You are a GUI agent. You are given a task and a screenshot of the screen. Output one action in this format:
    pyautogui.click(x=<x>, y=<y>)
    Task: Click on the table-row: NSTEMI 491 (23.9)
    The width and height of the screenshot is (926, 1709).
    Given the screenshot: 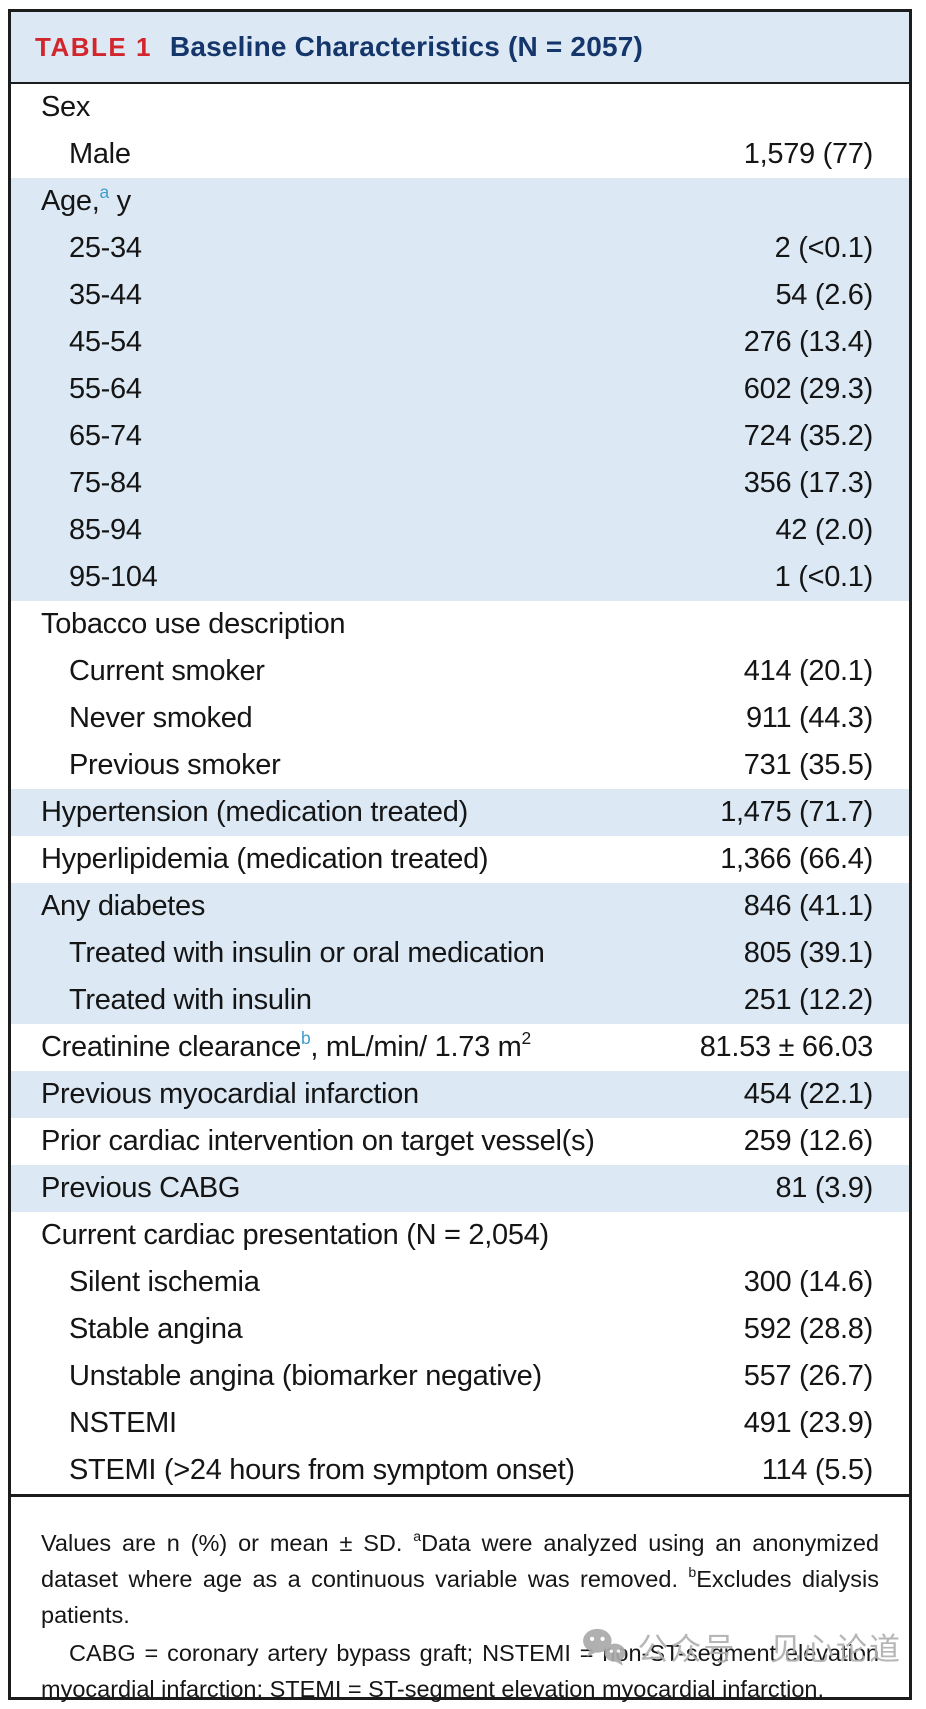 What is the action you would take?
    pyautogui.click(x=460, y=1423)
    